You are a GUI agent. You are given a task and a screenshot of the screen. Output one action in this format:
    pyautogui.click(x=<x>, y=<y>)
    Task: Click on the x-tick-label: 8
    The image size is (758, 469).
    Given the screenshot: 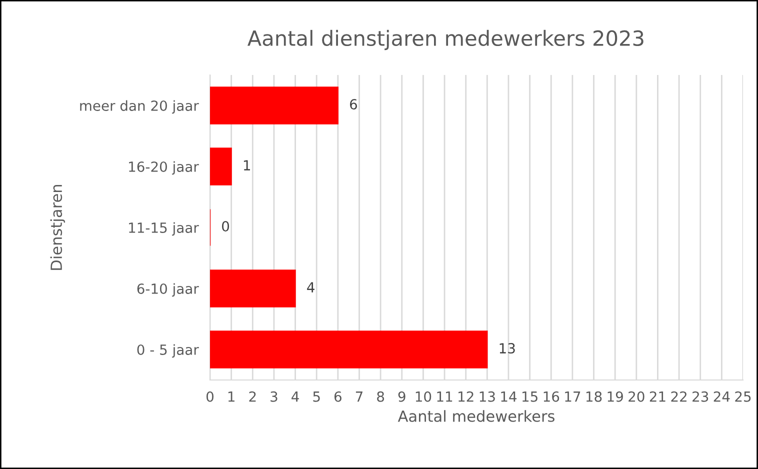 What is the action you would take?
    pyautogui.click(x=380, y=396)
    